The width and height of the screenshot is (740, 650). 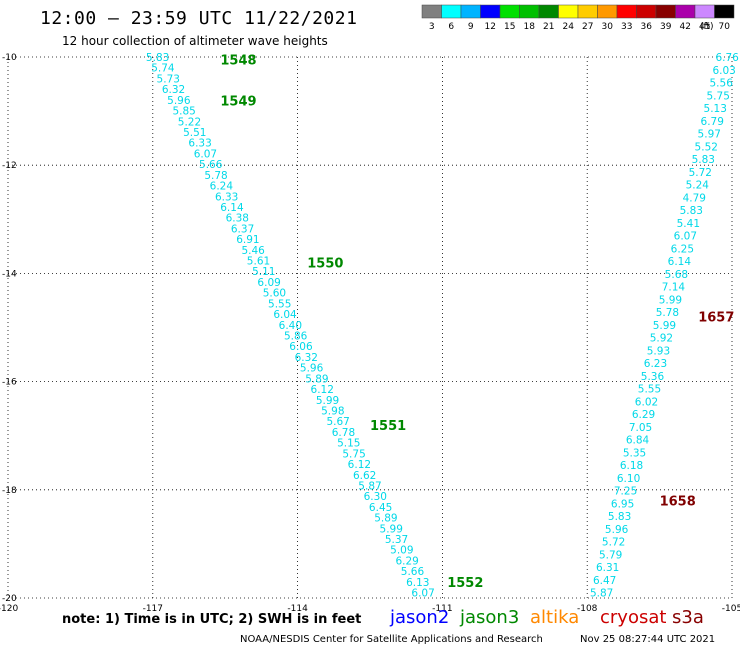 What do you see at coordinates (238, 61) in the screenshot?
I see `pass-number-label: 1548` at bounding box center [238, 61].